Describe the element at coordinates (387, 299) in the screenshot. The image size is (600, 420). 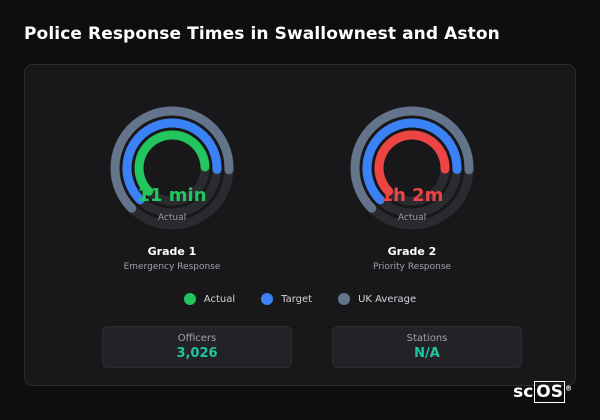
I see `legend-label: UK Average` at that location.